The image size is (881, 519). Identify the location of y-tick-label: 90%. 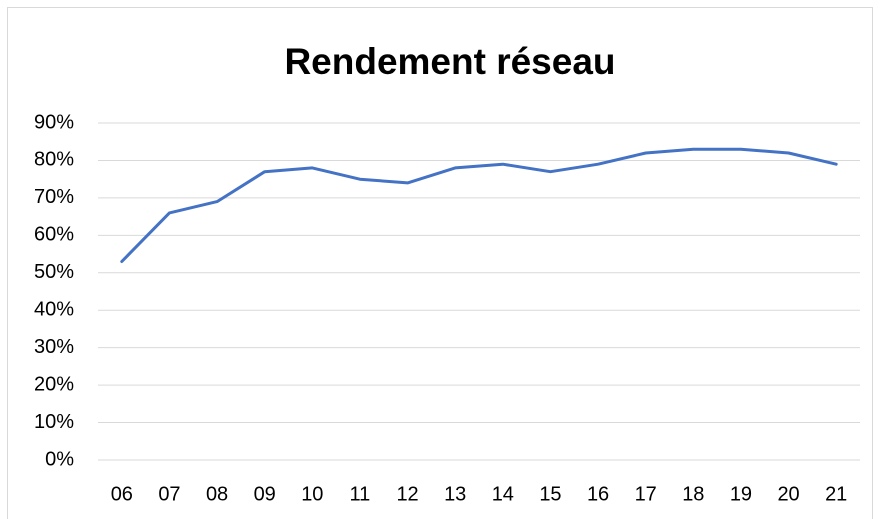
(54, 122).